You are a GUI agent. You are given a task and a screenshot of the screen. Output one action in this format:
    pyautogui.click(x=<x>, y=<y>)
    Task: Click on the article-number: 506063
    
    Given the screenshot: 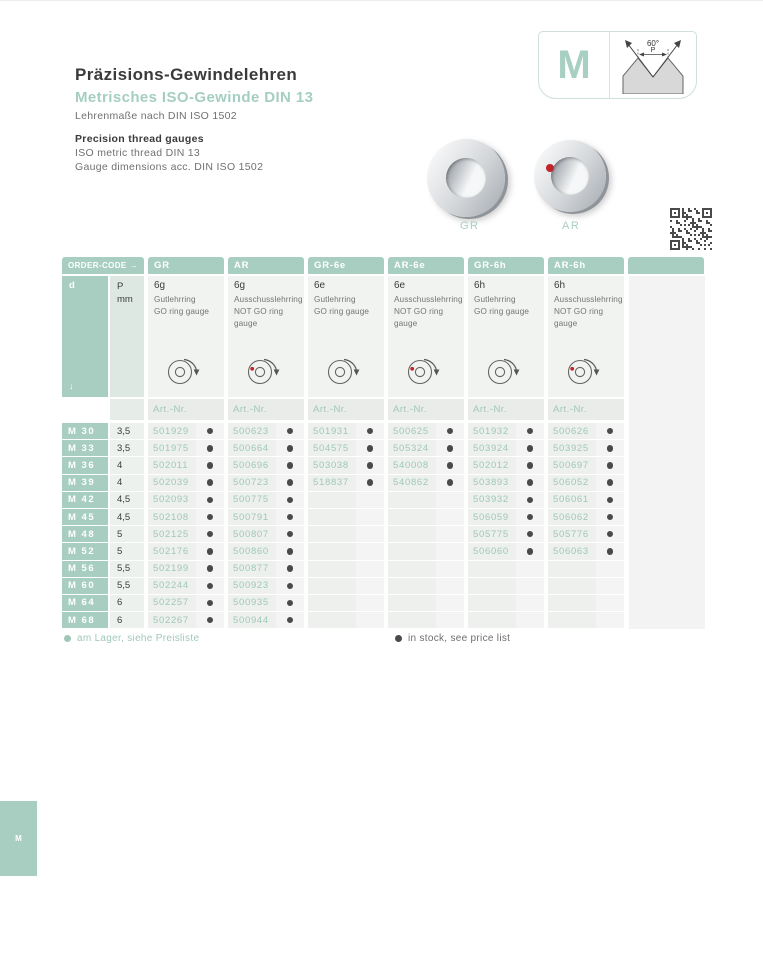 What is the action you would take?
    pyautogui.click(x=572, y=551)
    